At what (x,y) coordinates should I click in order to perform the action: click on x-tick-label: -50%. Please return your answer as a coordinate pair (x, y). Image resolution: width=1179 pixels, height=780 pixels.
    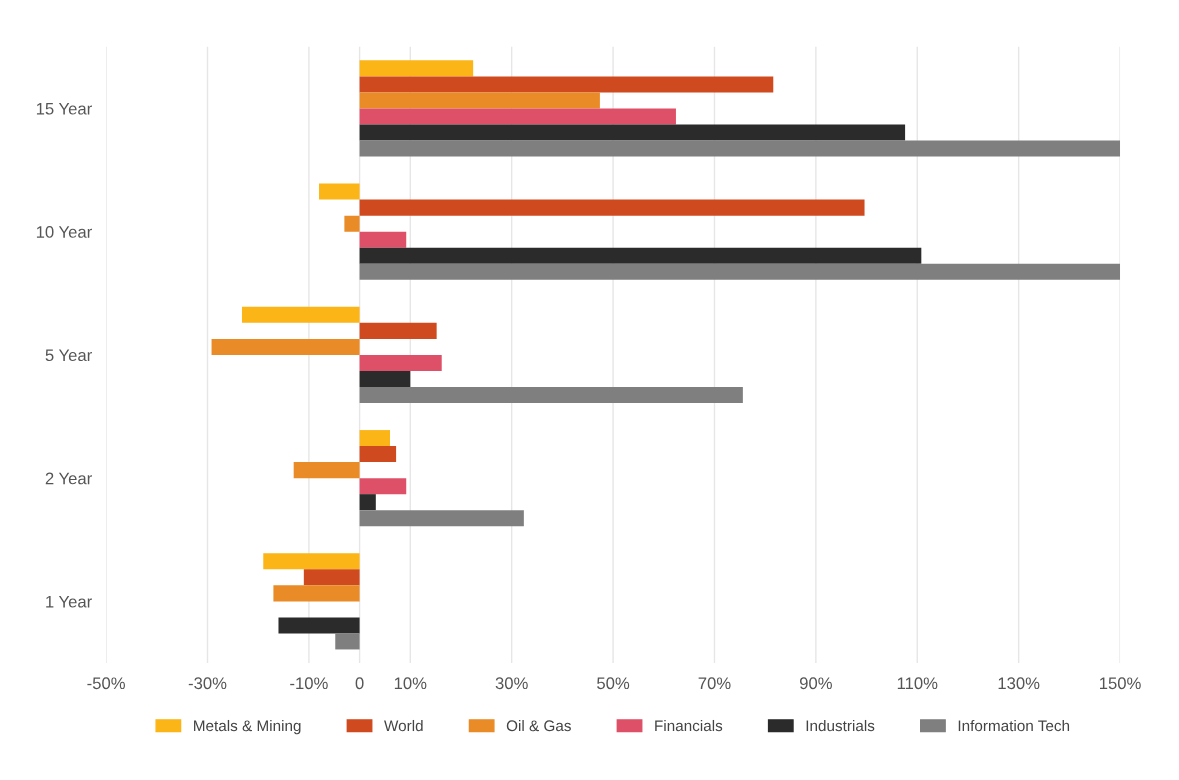
    Looking at the image, I should click on (106, 683).